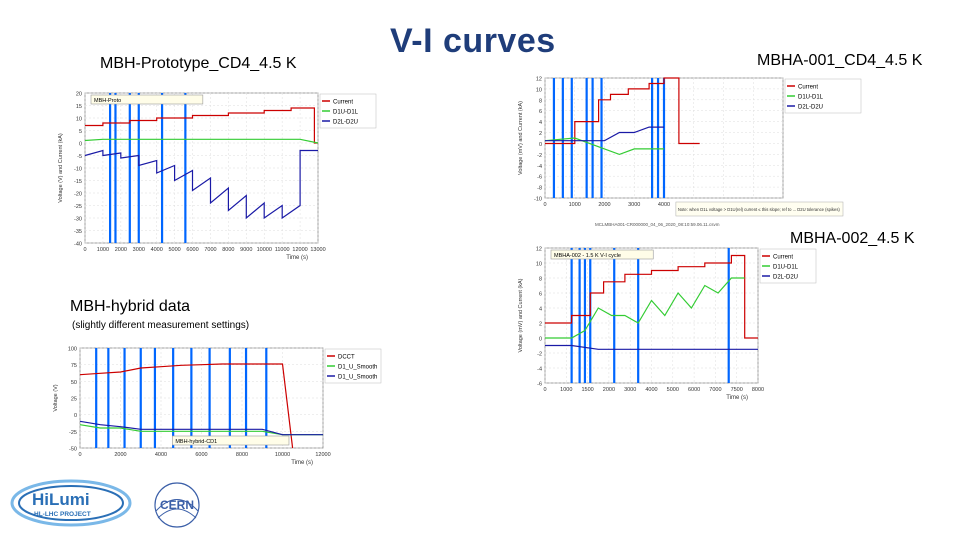  Describe the element at coordinates (78, 182) in the screenshot. I see `y-tick-label: -15` at that location.